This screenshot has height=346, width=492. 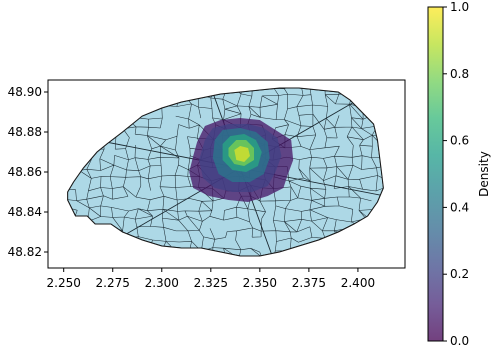 What do you see at coordinates (459, 274) in the screenshot?
I see `colorbar-tick-label: 0.2` at bounding box center [459, 274].